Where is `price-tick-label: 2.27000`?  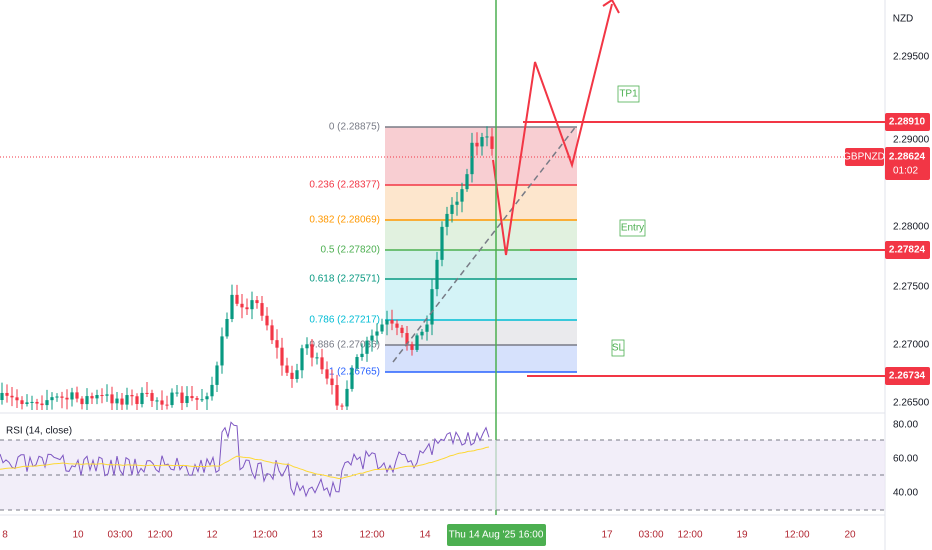 price-tick-label: 2.27000 is located at coordinates (911, 345).